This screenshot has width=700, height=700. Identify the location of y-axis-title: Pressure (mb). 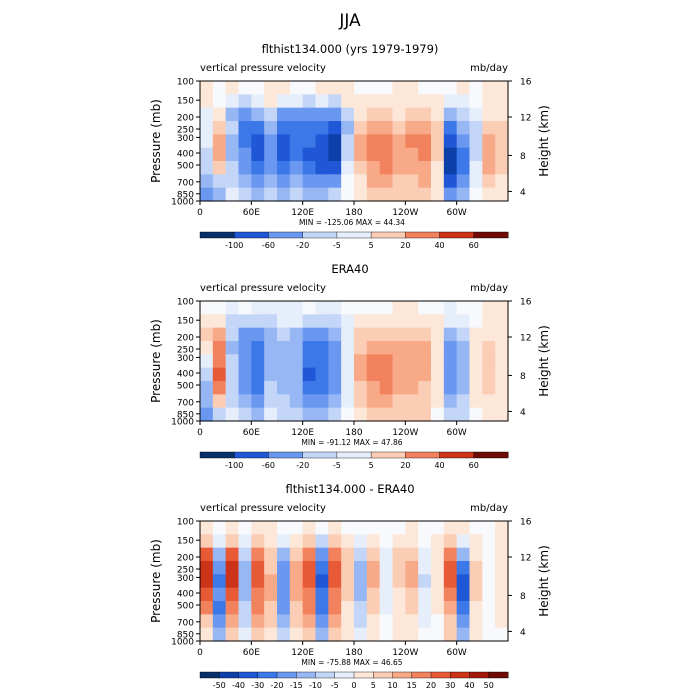
(156, 581).